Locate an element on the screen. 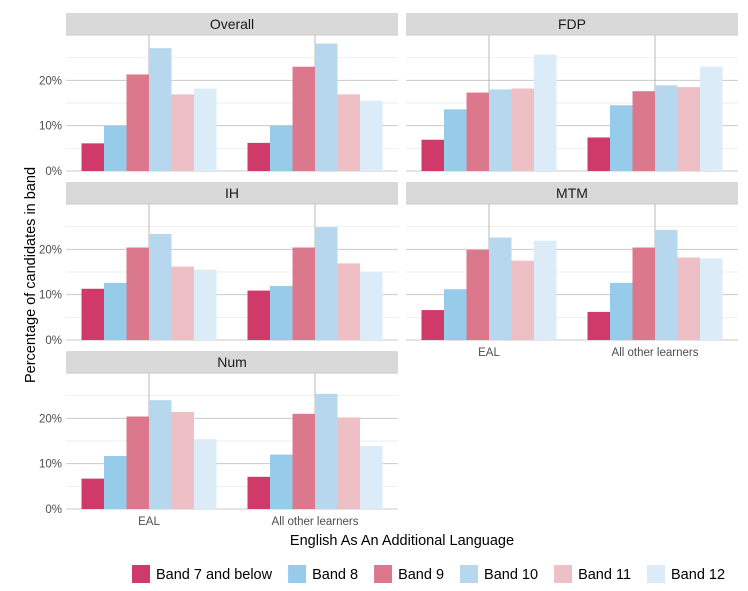 This screenshot has height=591, width=748. legend-item: Band 9 is located at coordinates (409, 574).